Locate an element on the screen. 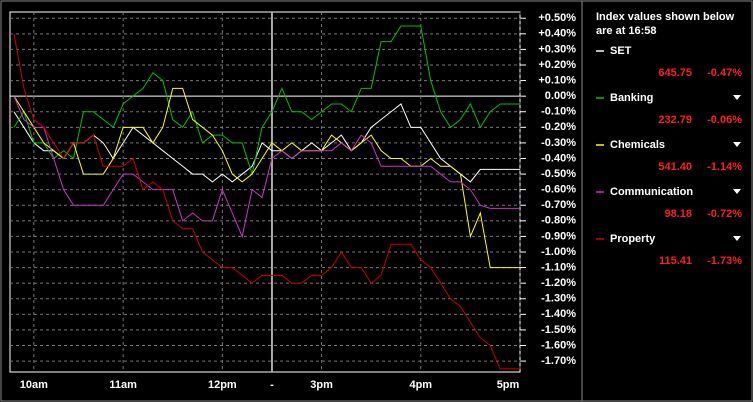 The height and width of the screenshot is (402, 753). y-tick-label: +0.30% is located at coordinates (557, 49).